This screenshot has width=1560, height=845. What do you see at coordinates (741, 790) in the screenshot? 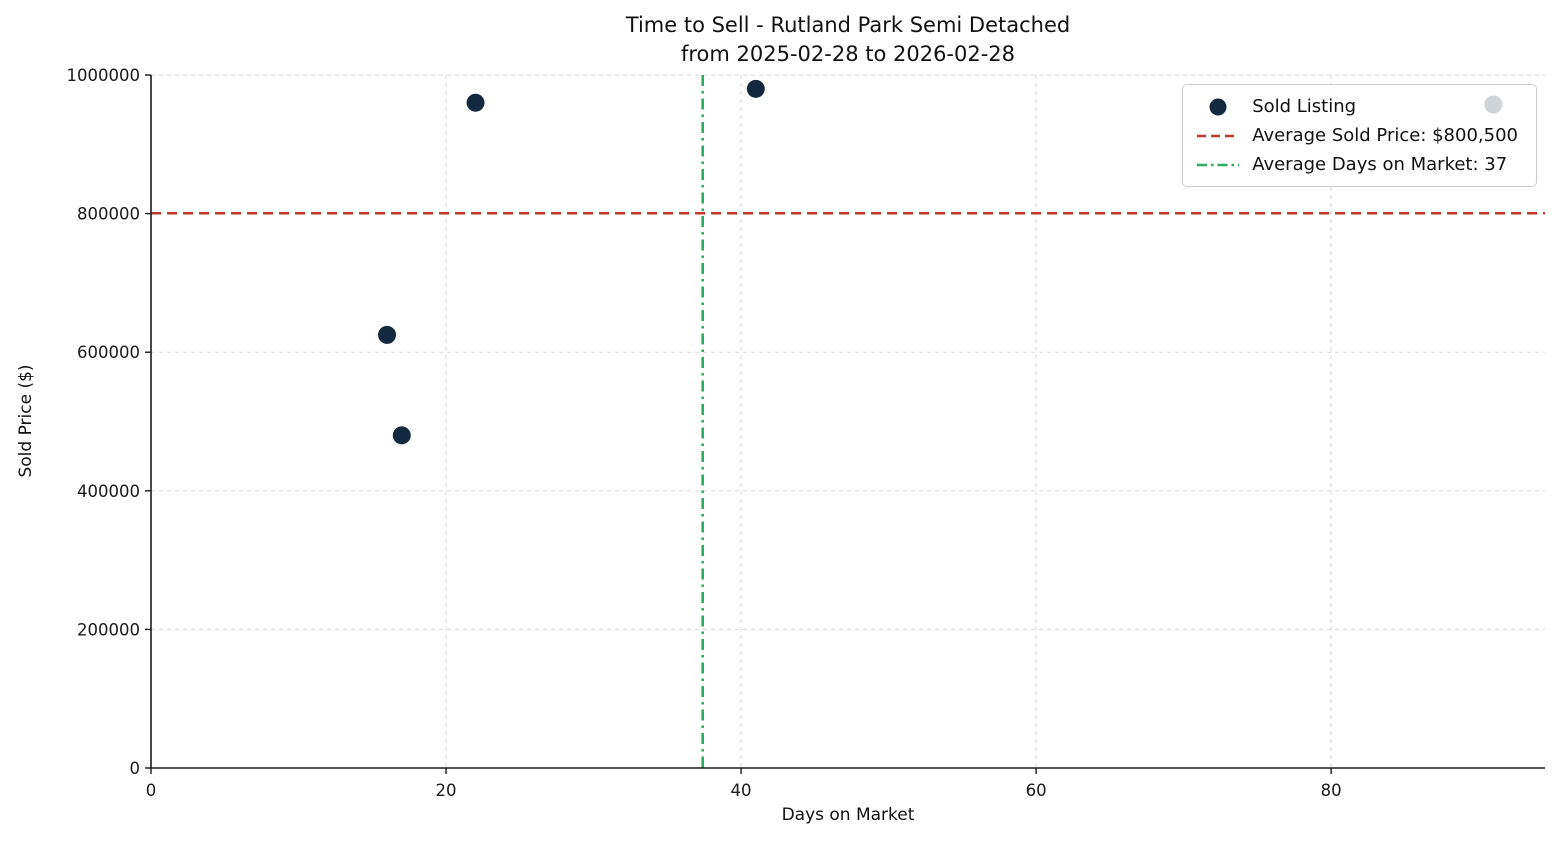
I see `x-tick-label: 40` at bounding box center [741, 790].